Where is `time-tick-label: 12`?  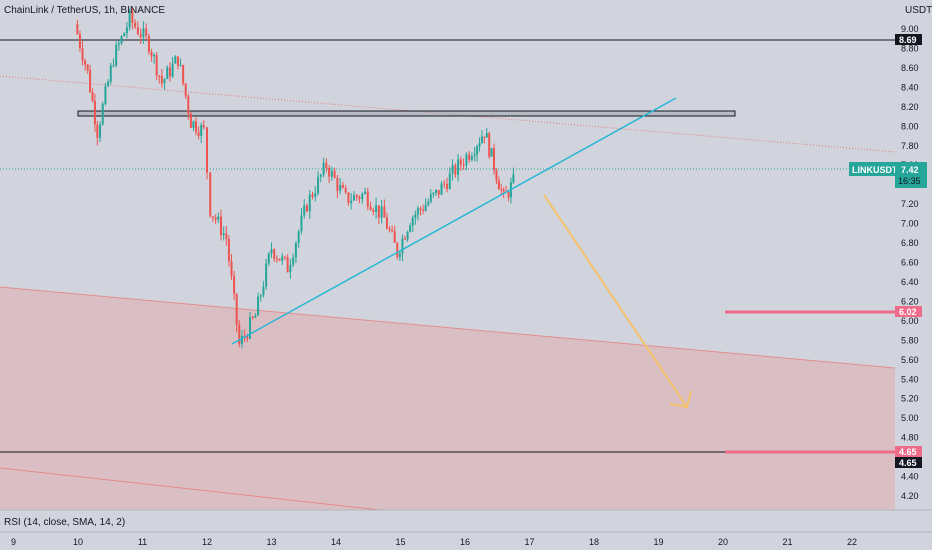 time-tick-label: 12 is located at coordinates (207, 542).